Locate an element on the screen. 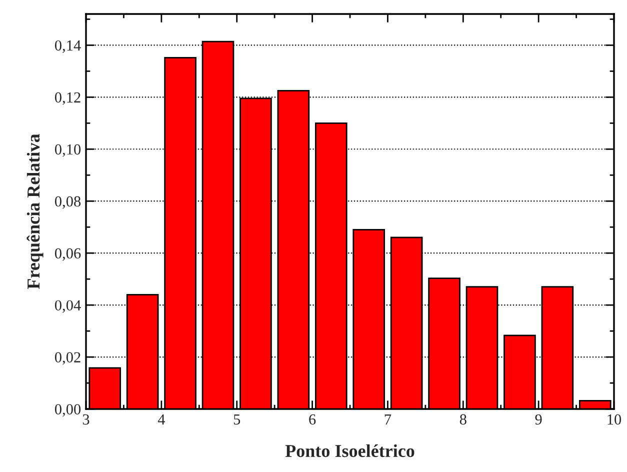 The height and width of the screenshot is (472, 627). y-tick-label: 0,08 is located at coordinates (67, 202).